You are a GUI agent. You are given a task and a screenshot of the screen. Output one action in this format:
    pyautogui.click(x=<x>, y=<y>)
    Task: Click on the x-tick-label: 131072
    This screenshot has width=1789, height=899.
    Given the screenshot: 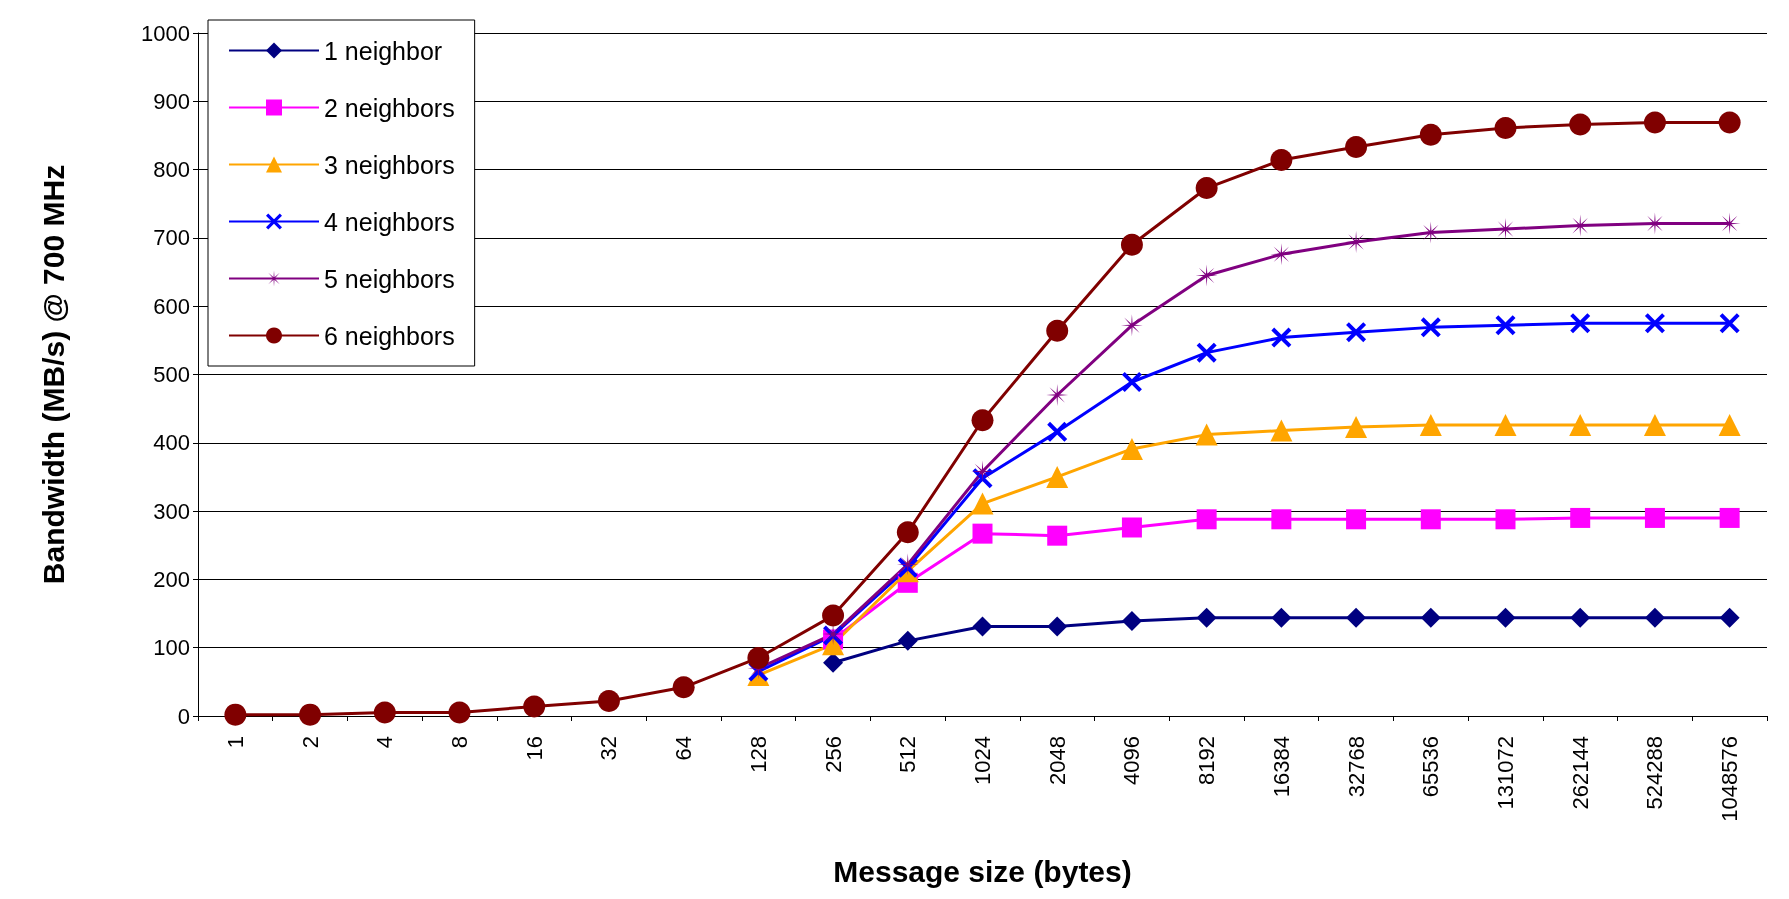 What is the action you would take?
    pyautogui.click(x=1505, y=773)
    